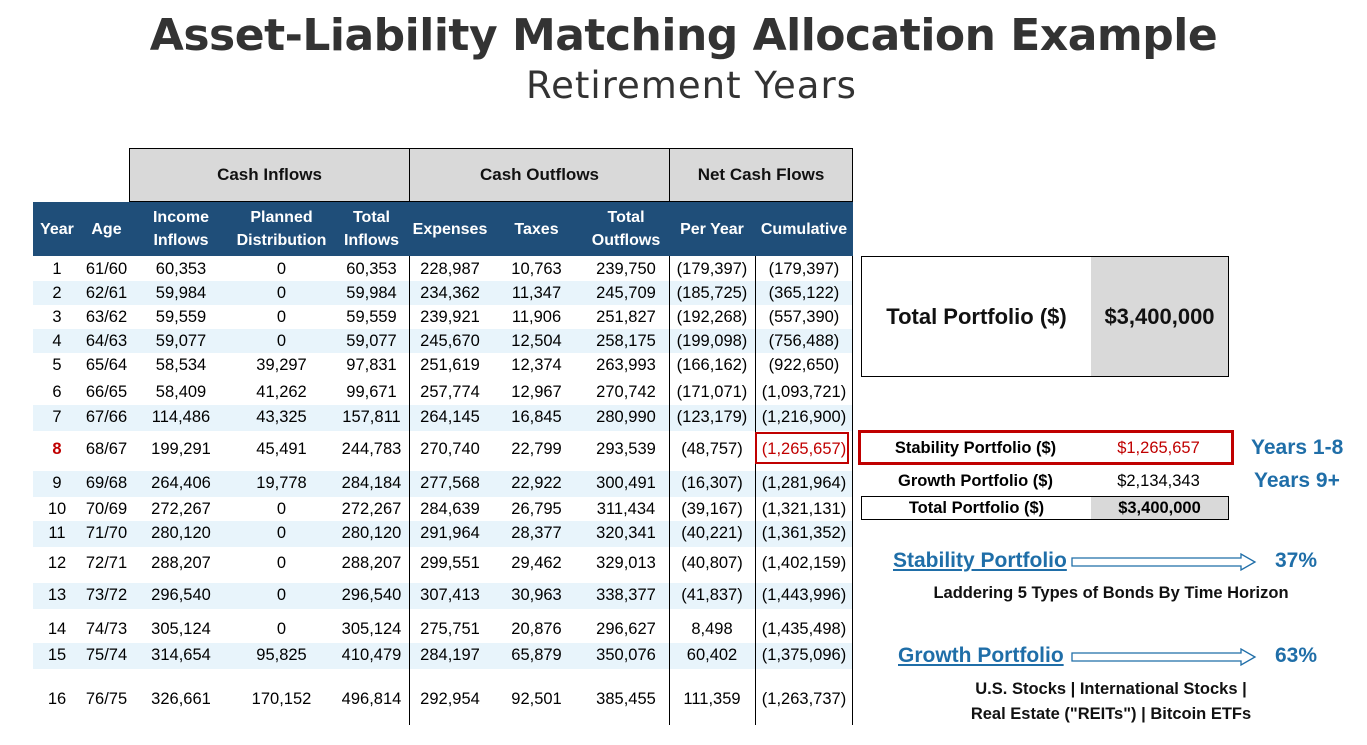  Describe the element at coordinates (106, 698) in the screenshot. I see `cell-age: 76/75` at that location.